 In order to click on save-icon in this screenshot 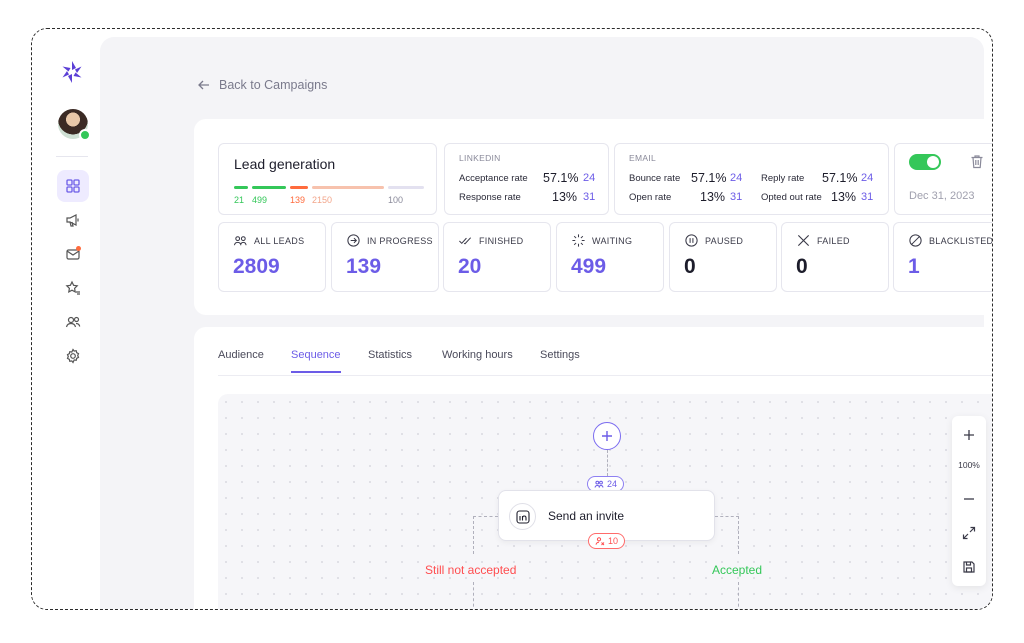, I will do `click(969, 567)`.